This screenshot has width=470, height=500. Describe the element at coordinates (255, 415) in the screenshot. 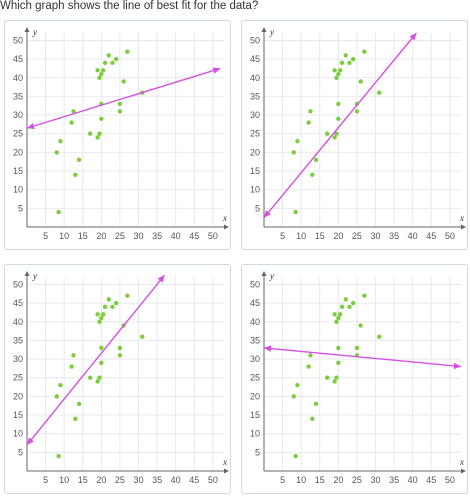

I see `y-tick-label: 15` at that location.